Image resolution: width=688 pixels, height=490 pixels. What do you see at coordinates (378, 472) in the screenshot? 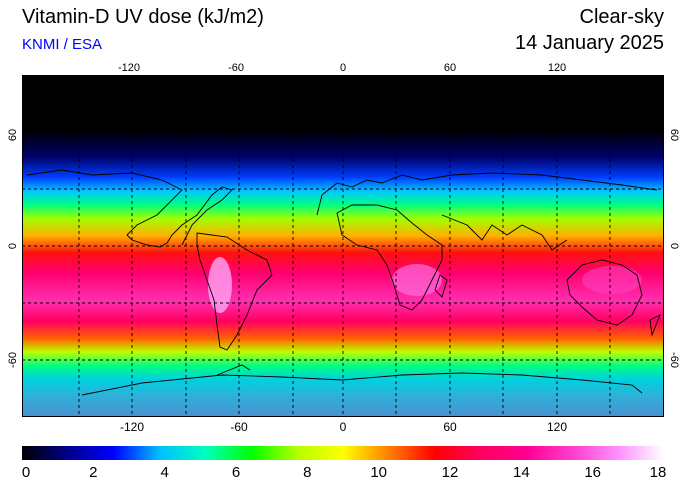
I see `colorbar-tick-label: 10` at bounding box center [378, 472].